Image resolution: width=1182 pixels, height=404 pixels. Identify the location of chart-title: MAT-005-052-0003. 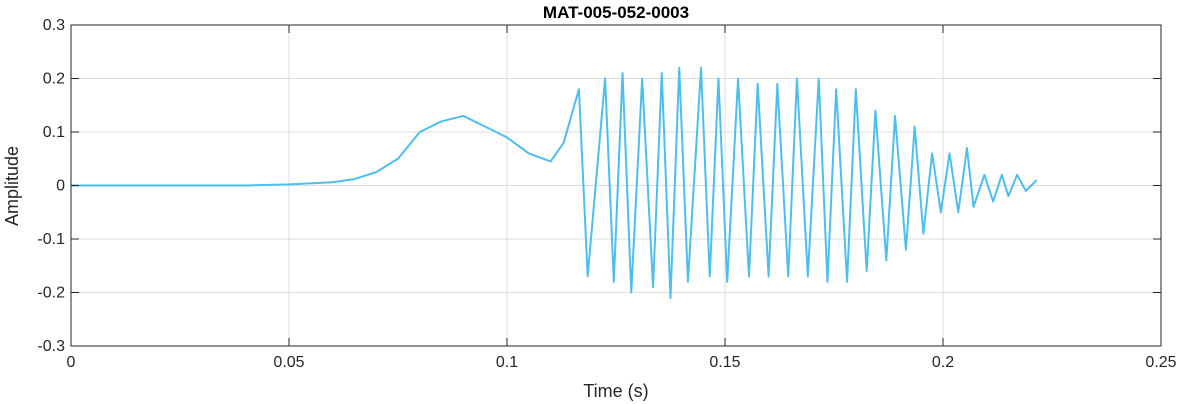
(616, 12).